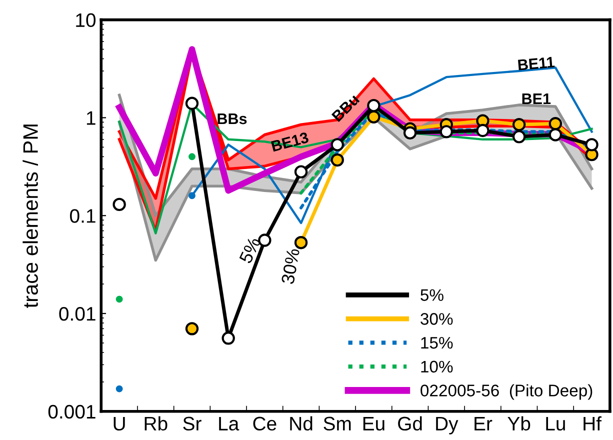 Image resolution: width=613 pixels, height=440 pixels. What do you see at coordinates (156, 423) in the screenshot?
I see `x-tick-label: Rb` at bounding box center [156, 423].